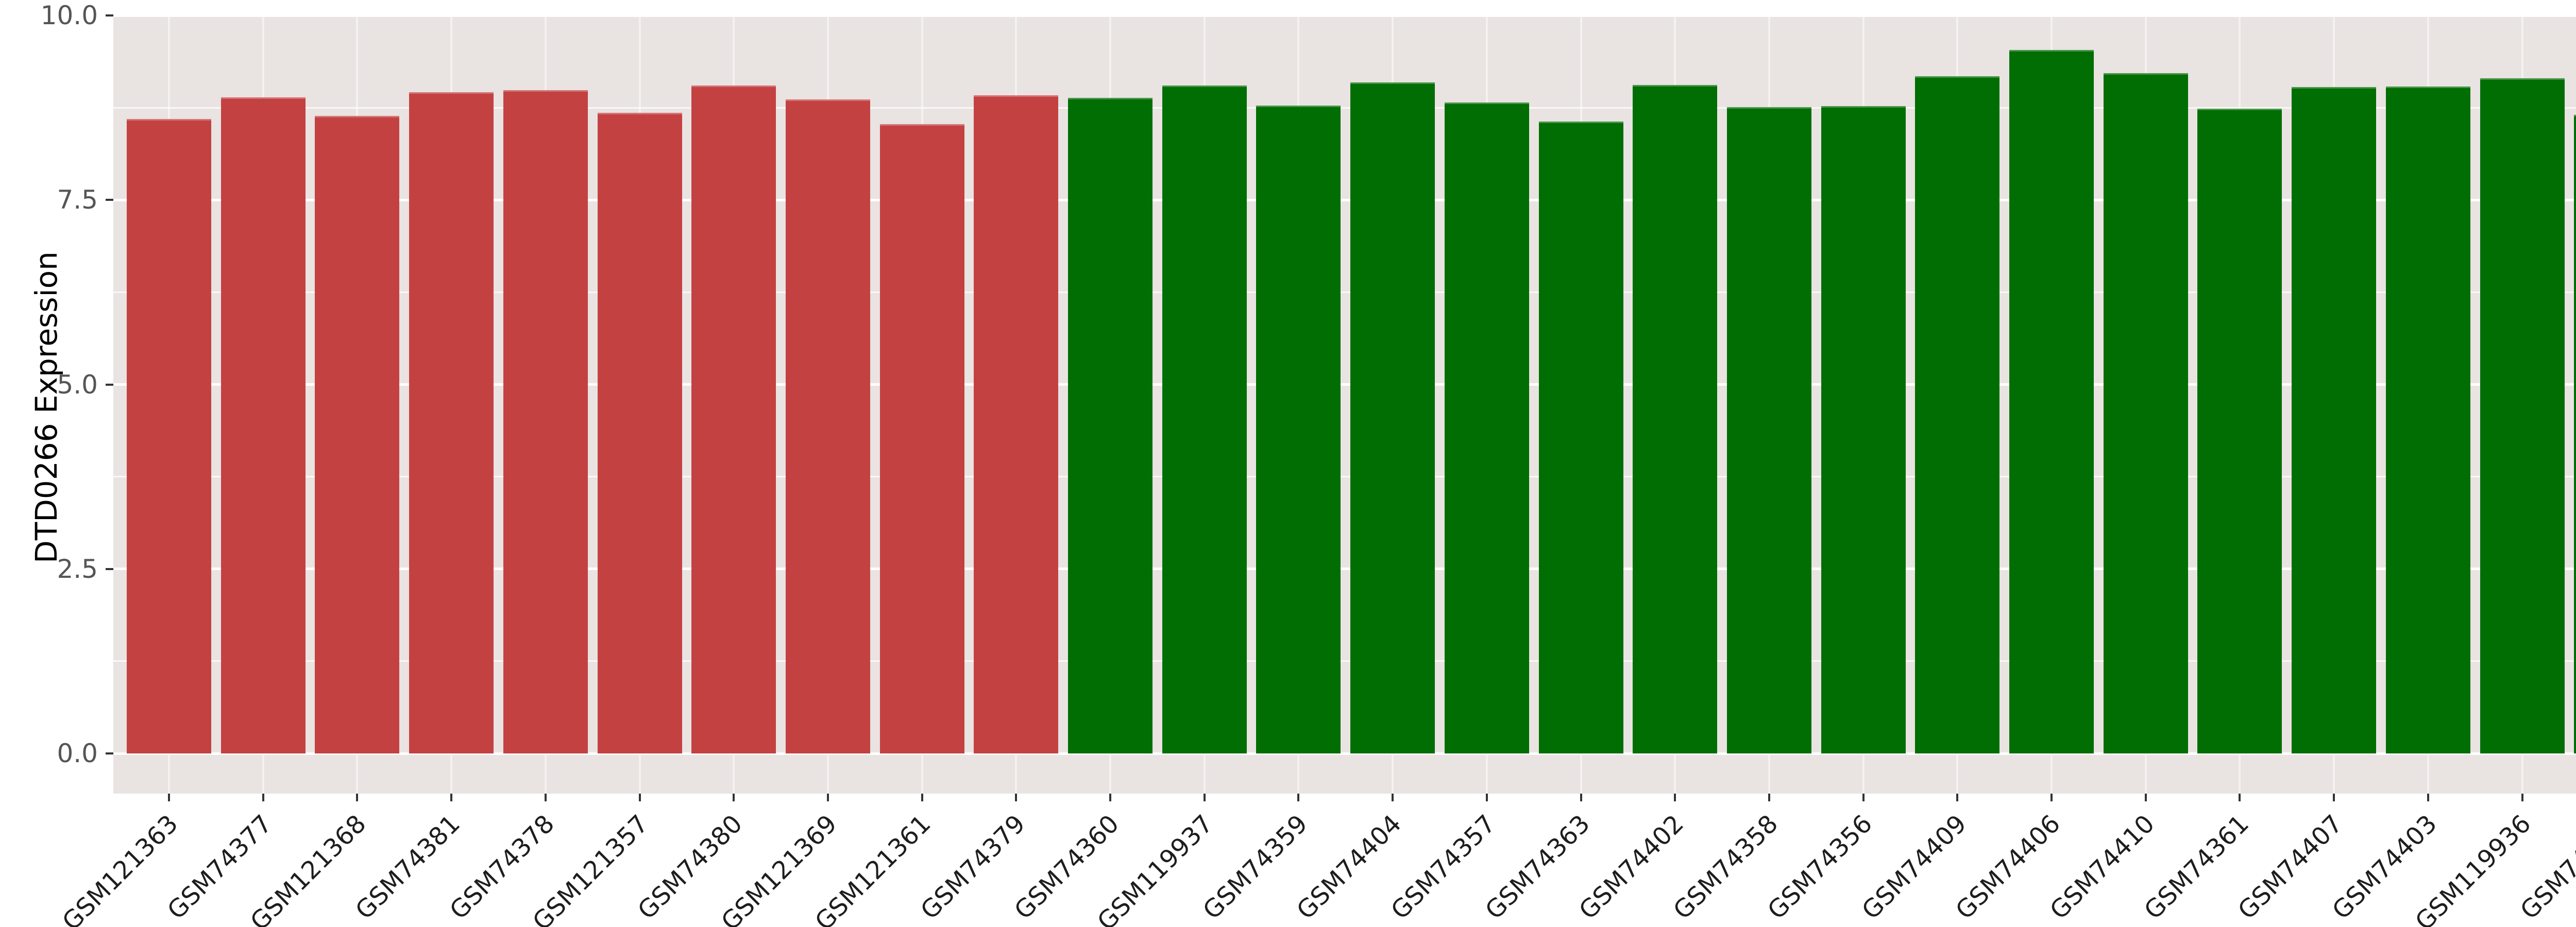 Image resolution: width=2576 pixels, height=927 pixels. I want to click on y-tick-label: 7.5, so click(77, 200).